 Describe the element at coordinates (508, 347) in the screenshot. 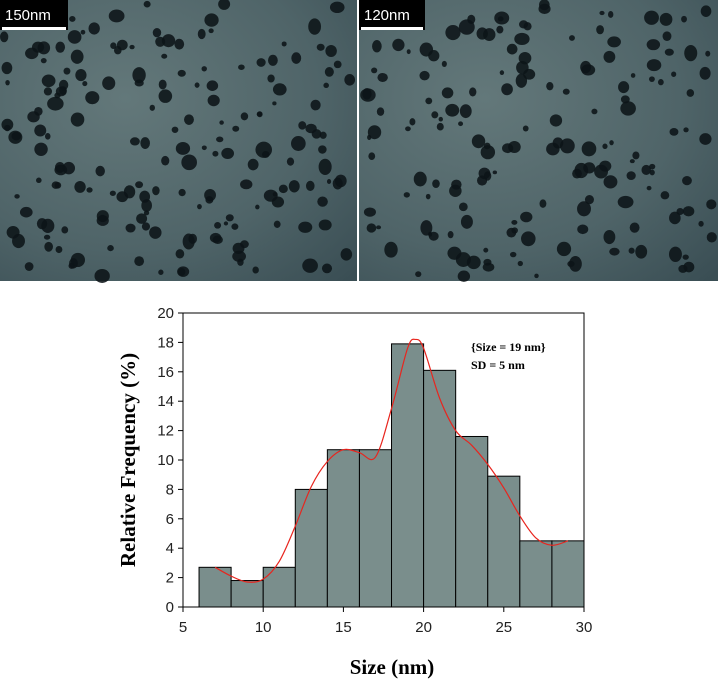

I see `annotation-mean-size: {Size = 19 nm}` at that location.